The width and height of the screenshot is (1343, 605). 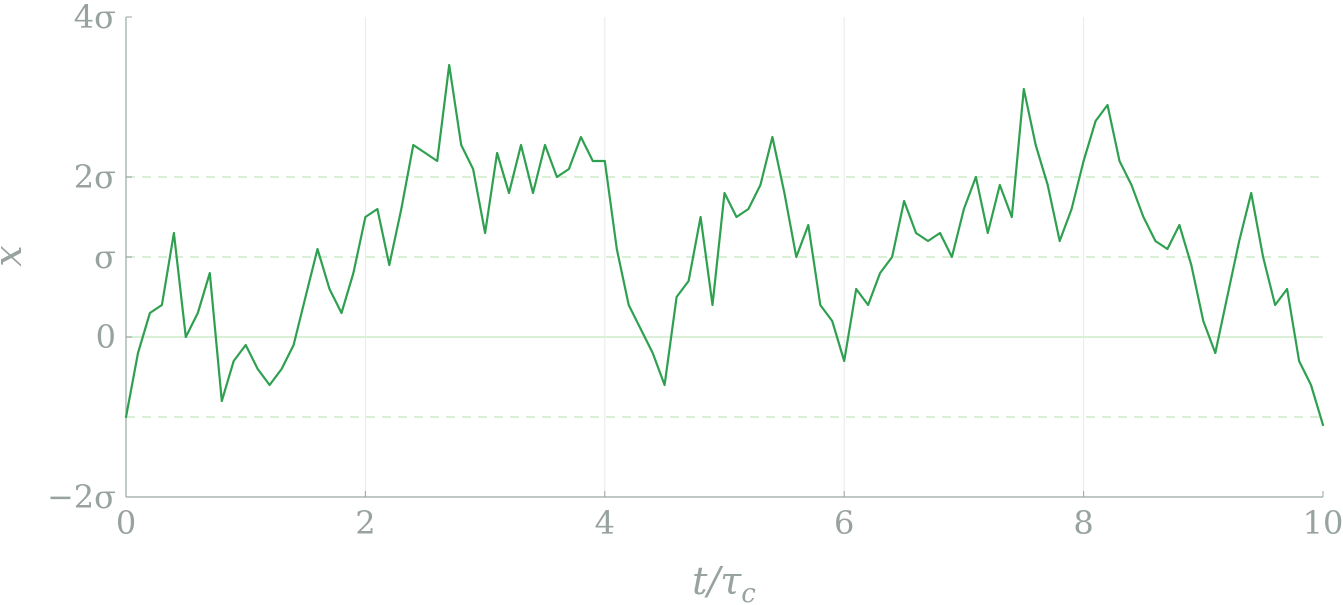 What do you see at coordinates (81, 497) in the screenshot?
I see `y-tick-label: −2σ` at bounding box center [81, 497].